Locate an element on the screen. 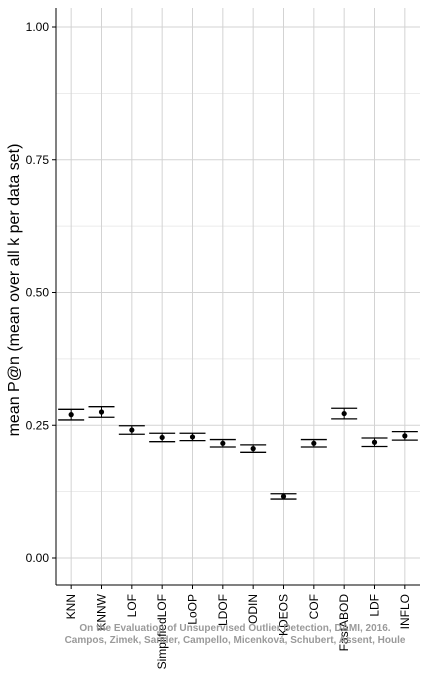 The width and height of the screenshot is (424, 673). y-tick-label: 0.50 is located at coordinates (38, 293).